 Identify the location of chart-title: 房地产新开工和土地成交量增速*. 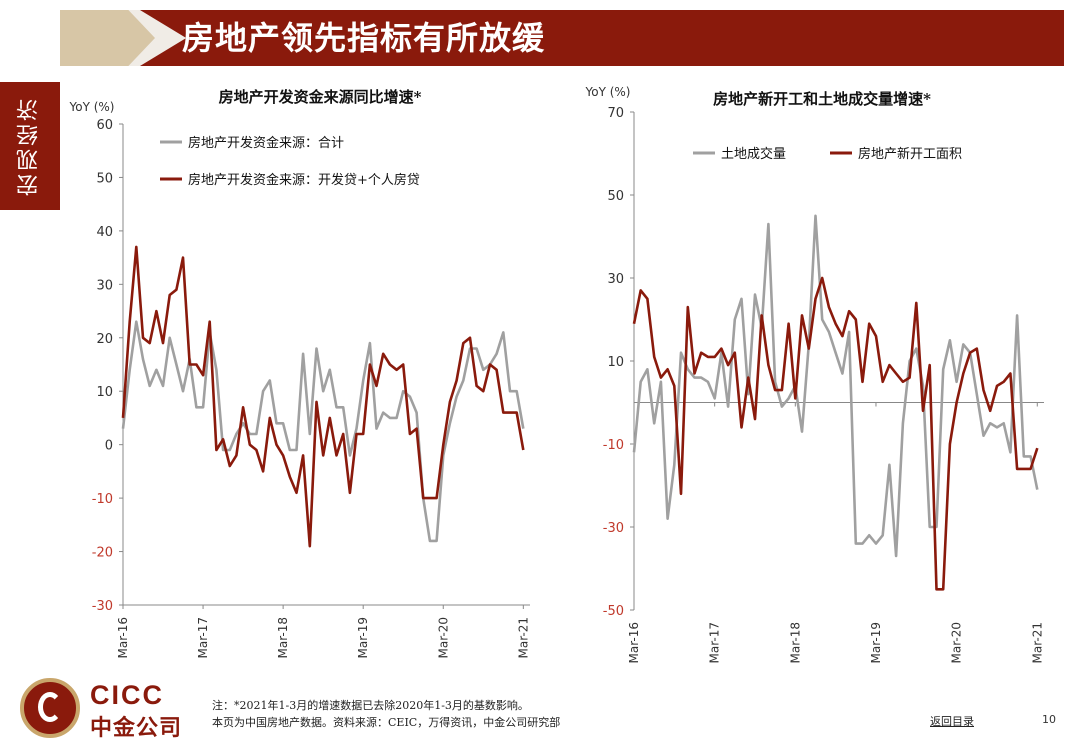
(822, 99).